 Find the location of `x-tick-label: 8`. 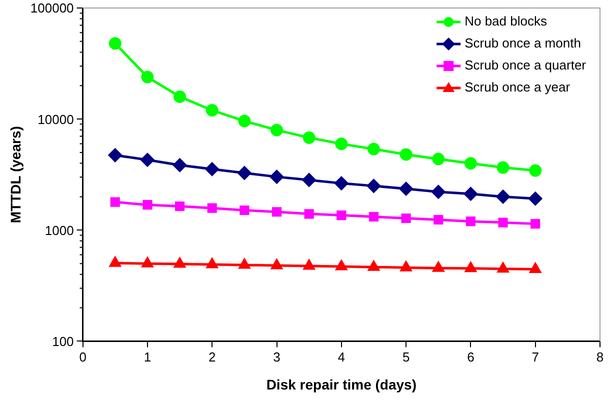

x-tick-label: 8 is located at coordinates (600, 356).